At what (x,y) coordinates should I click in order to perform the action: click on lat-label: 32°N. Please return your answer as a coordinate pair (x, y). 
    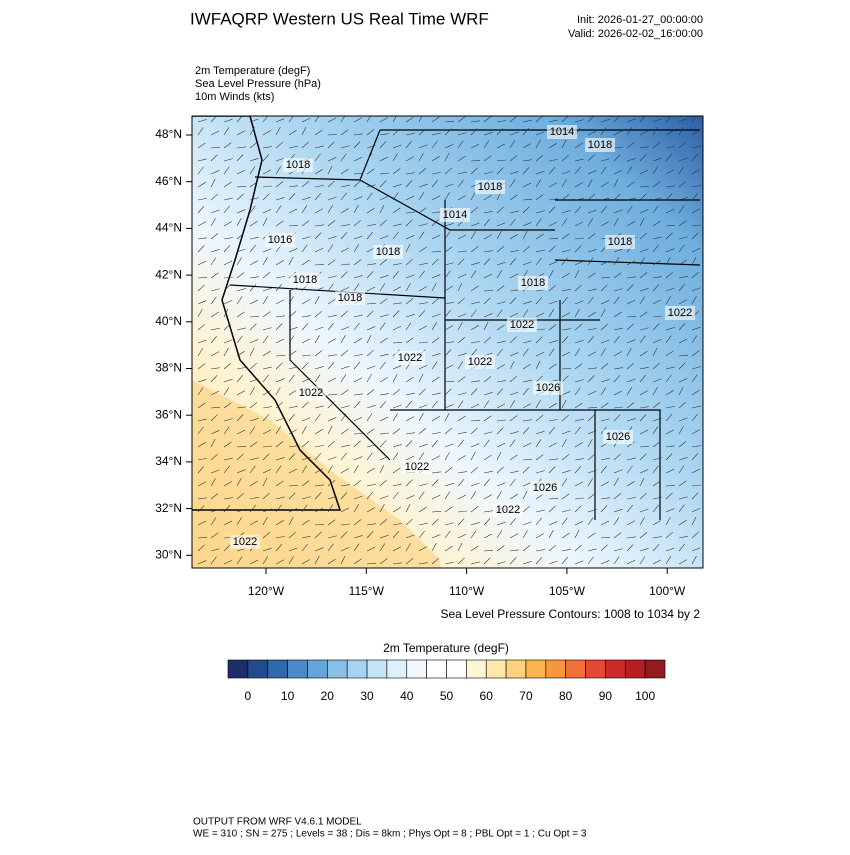
    Looking at the image, I should click on (168, 508).